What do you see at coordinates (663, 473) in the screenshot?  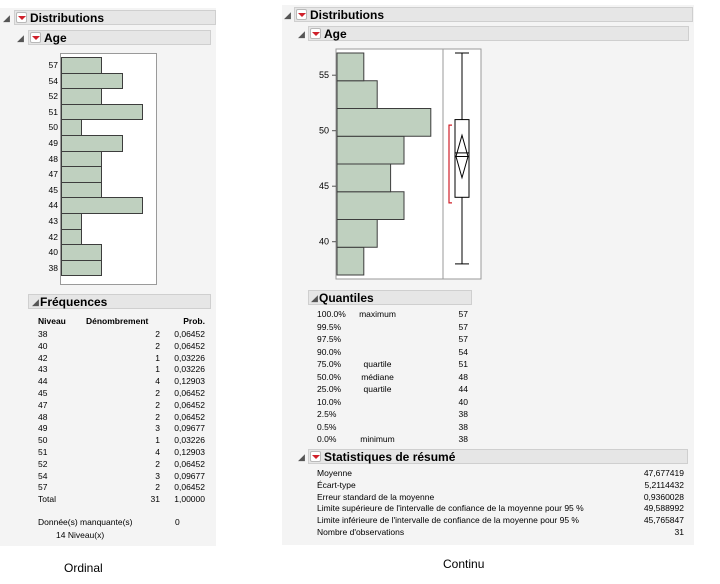 I see `summary-stat-value: 47,677419` at bounding box center [663, 473].